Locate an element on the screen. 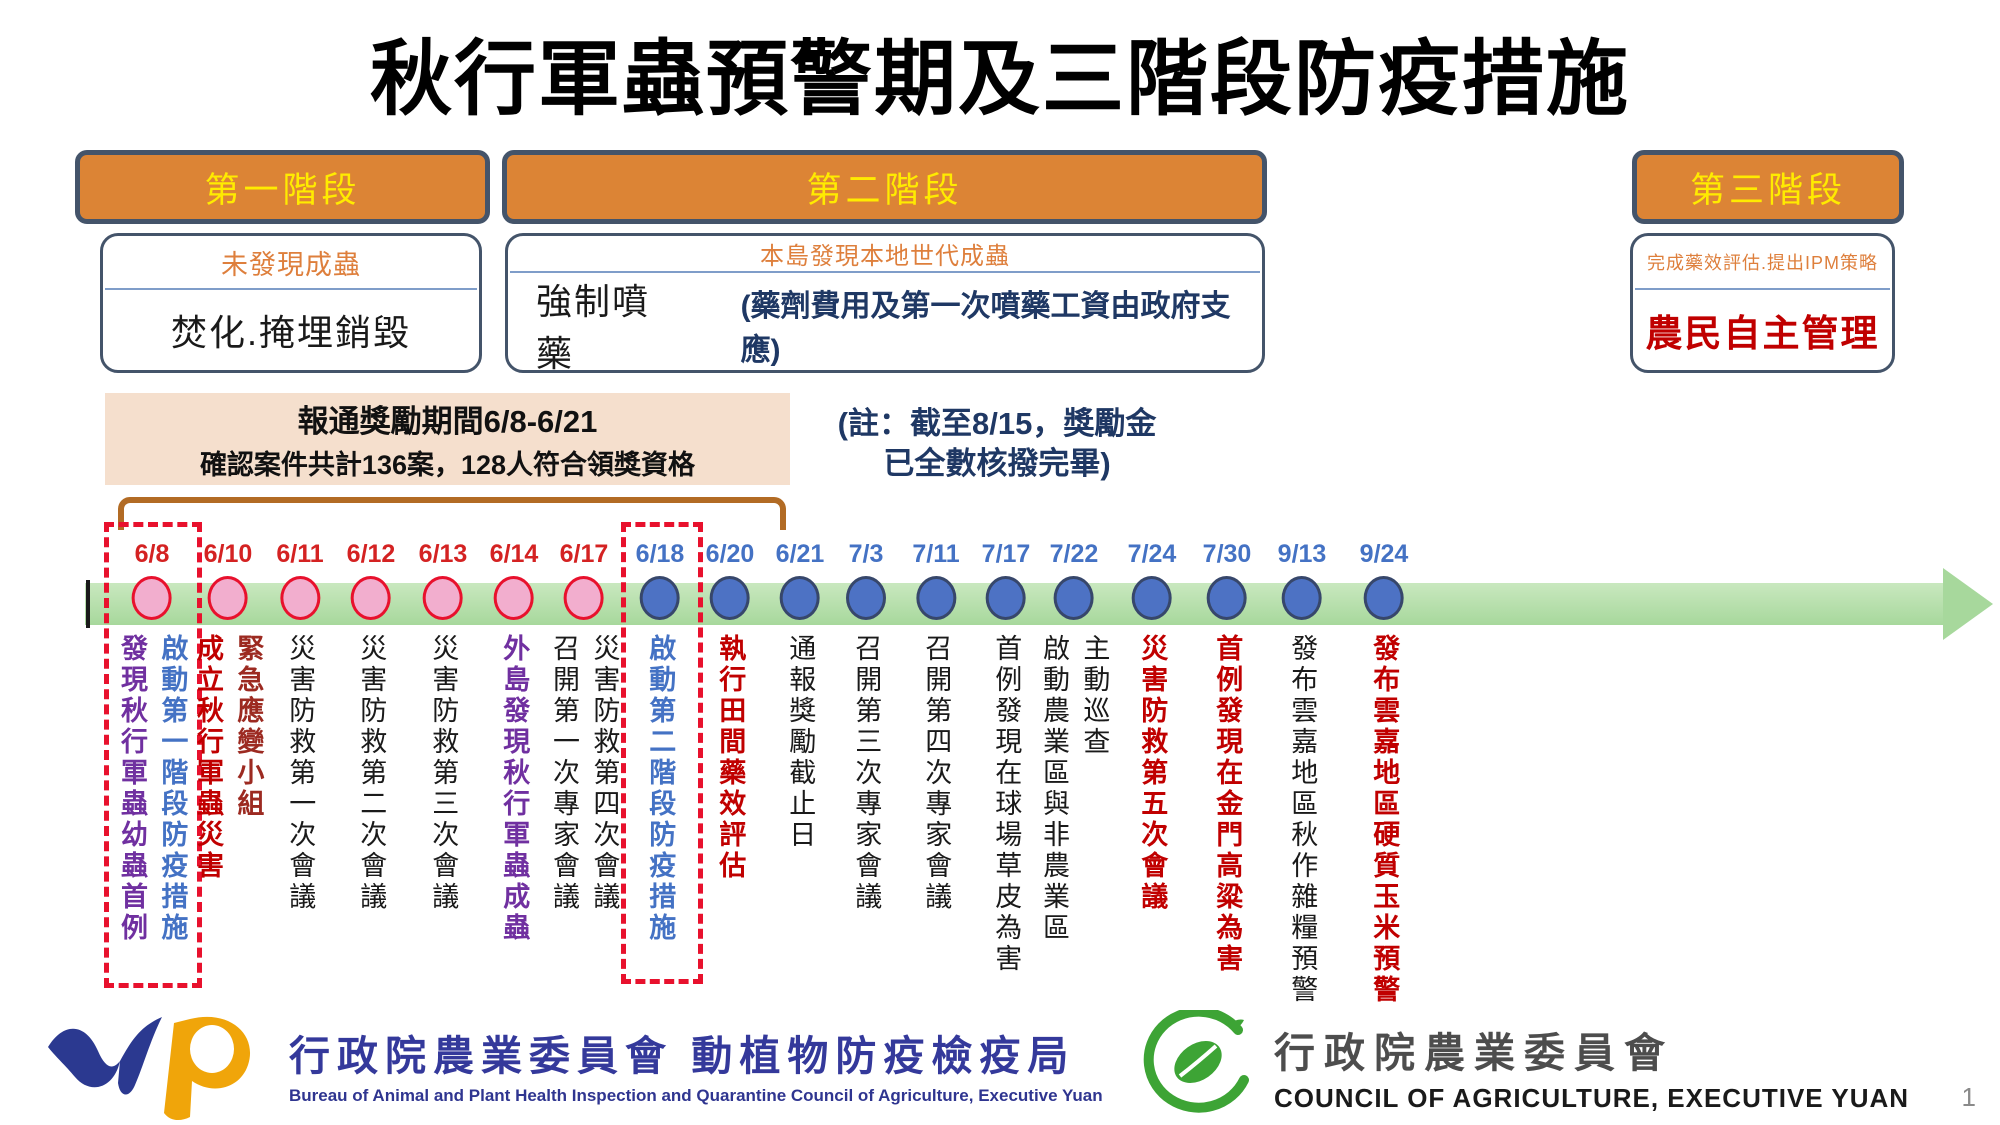 The width and height of the screenshot is (2000, 1125). footer-right-name-en: COUNCIL OF AGRICULTURE, EXECUTIVE YUAN is located at coordinates (1592, 1097).